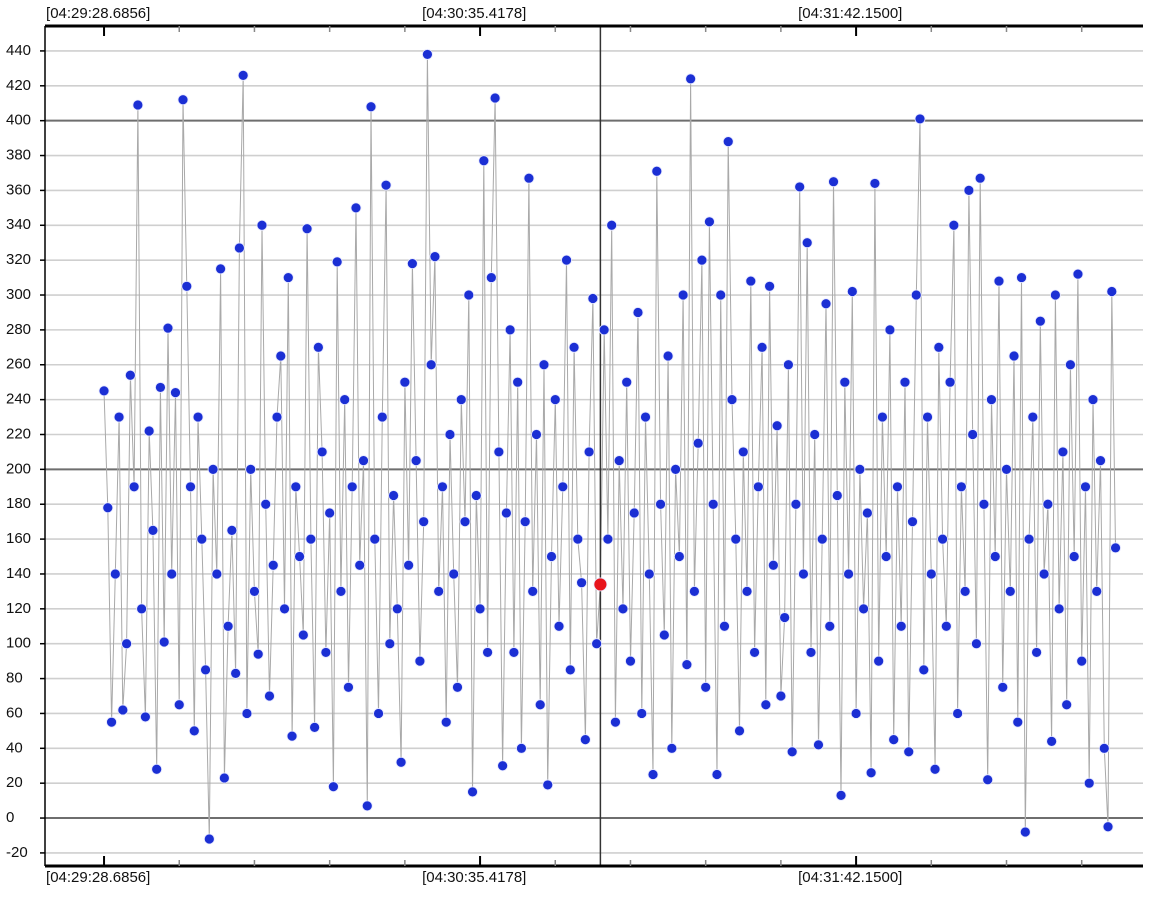 The width and height of the screenshot is (1152, 897). Describe the element at coordinates (18, 224) in the screenshot. I see `y-tick-label: 340` at that location.